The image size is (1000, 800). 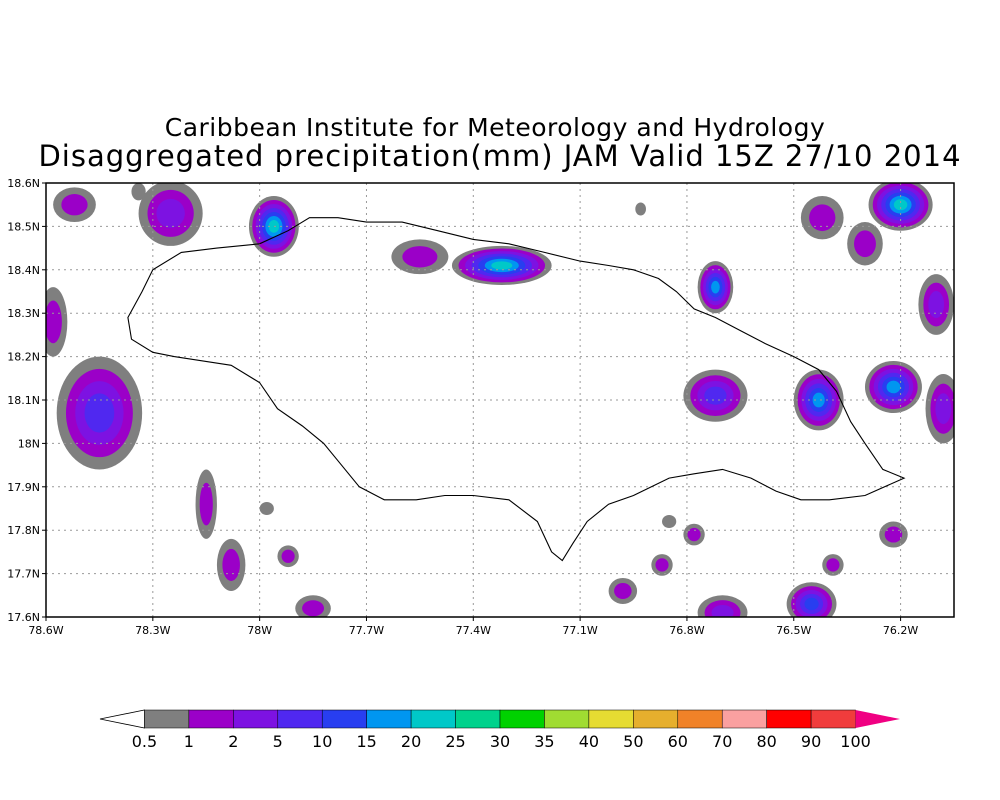 I want to click on colorbar-label: 30, so click(x=500, y=741).